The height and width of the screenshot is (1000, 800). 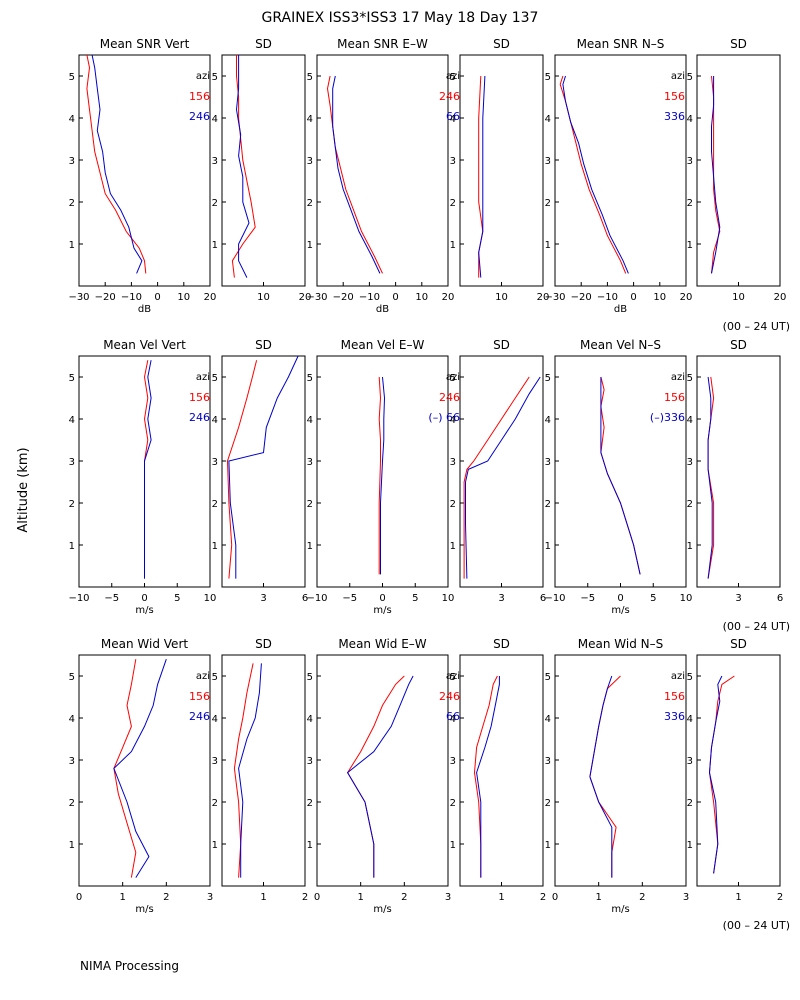 What do you see at coordinates (142, 477) in the screenshot?
I see `panel-7: Mean Vel Vert 1 2 3 4 5 −10 −5 0 5 10 m/s azi 156 246` at bounding box center [142, 477].